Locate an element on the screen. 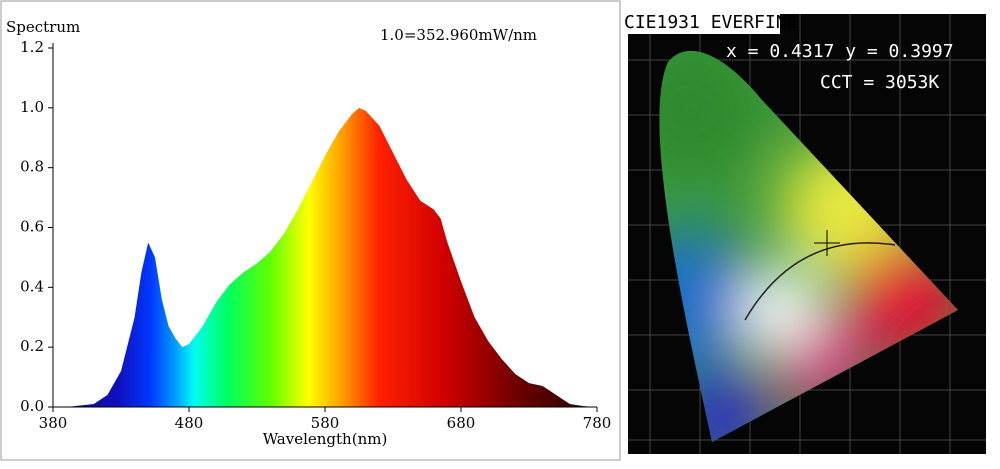 This screenshot has height=469, width=1000. x-tick-label: 580 is located at coordinates (325, 423).